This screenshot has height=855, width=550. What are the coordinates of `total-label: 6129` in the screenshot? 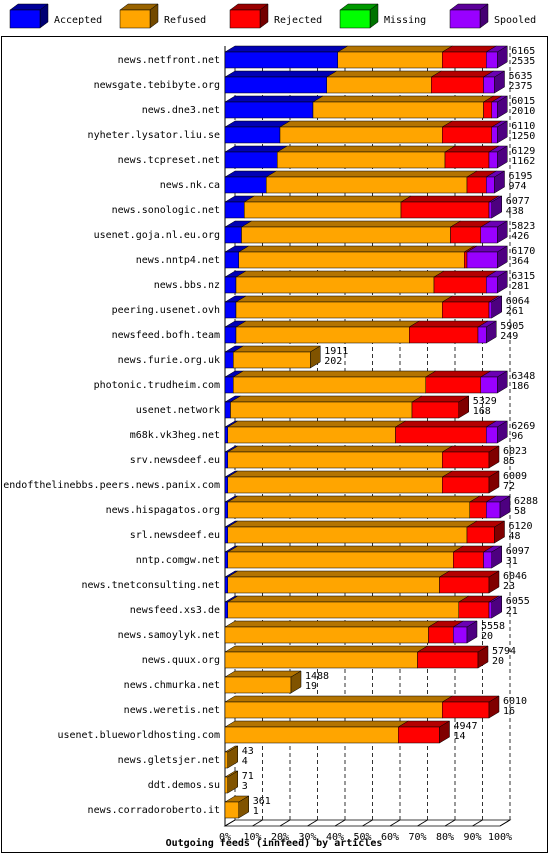 It's located at (523, 151).